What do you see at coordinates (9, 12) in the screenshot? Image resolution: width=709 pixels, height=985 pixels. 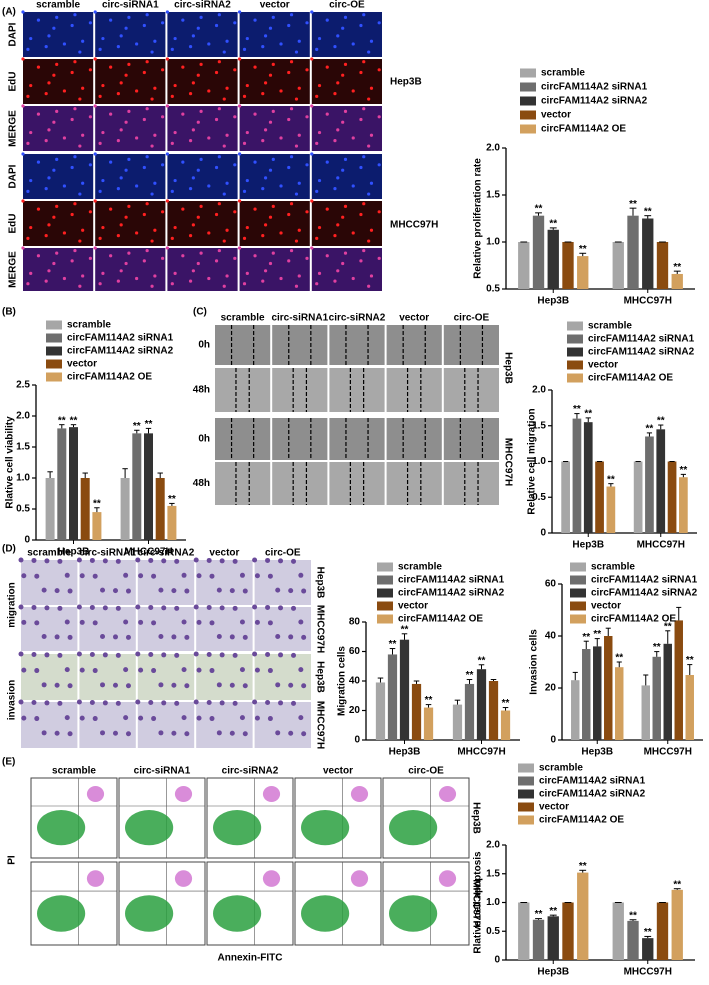 I see `panel-letter: (A)` at bounding box center [9, 12].